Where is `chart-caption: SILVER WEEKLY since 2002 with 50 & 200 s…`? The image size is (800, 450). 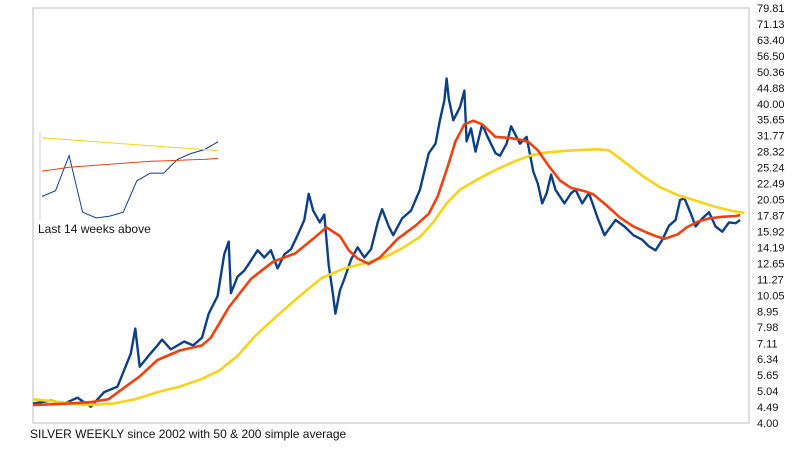 chart-caption: SILVER WEEKLY since 2002 with 50 & 200 s… is located at coordinates (188, 434).